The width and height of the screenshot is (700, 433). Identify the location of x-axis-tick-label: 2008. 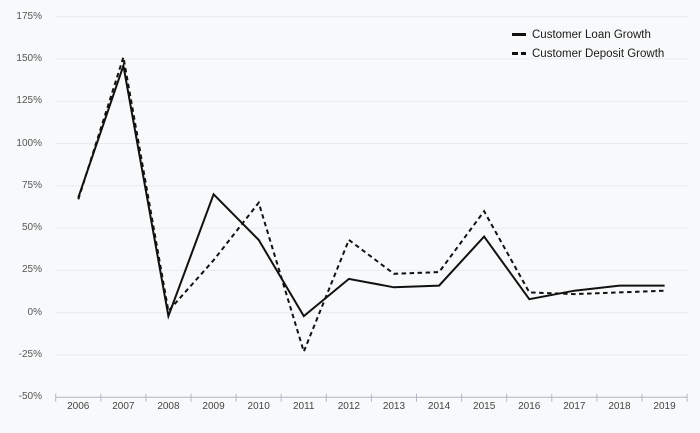
(168, 406).